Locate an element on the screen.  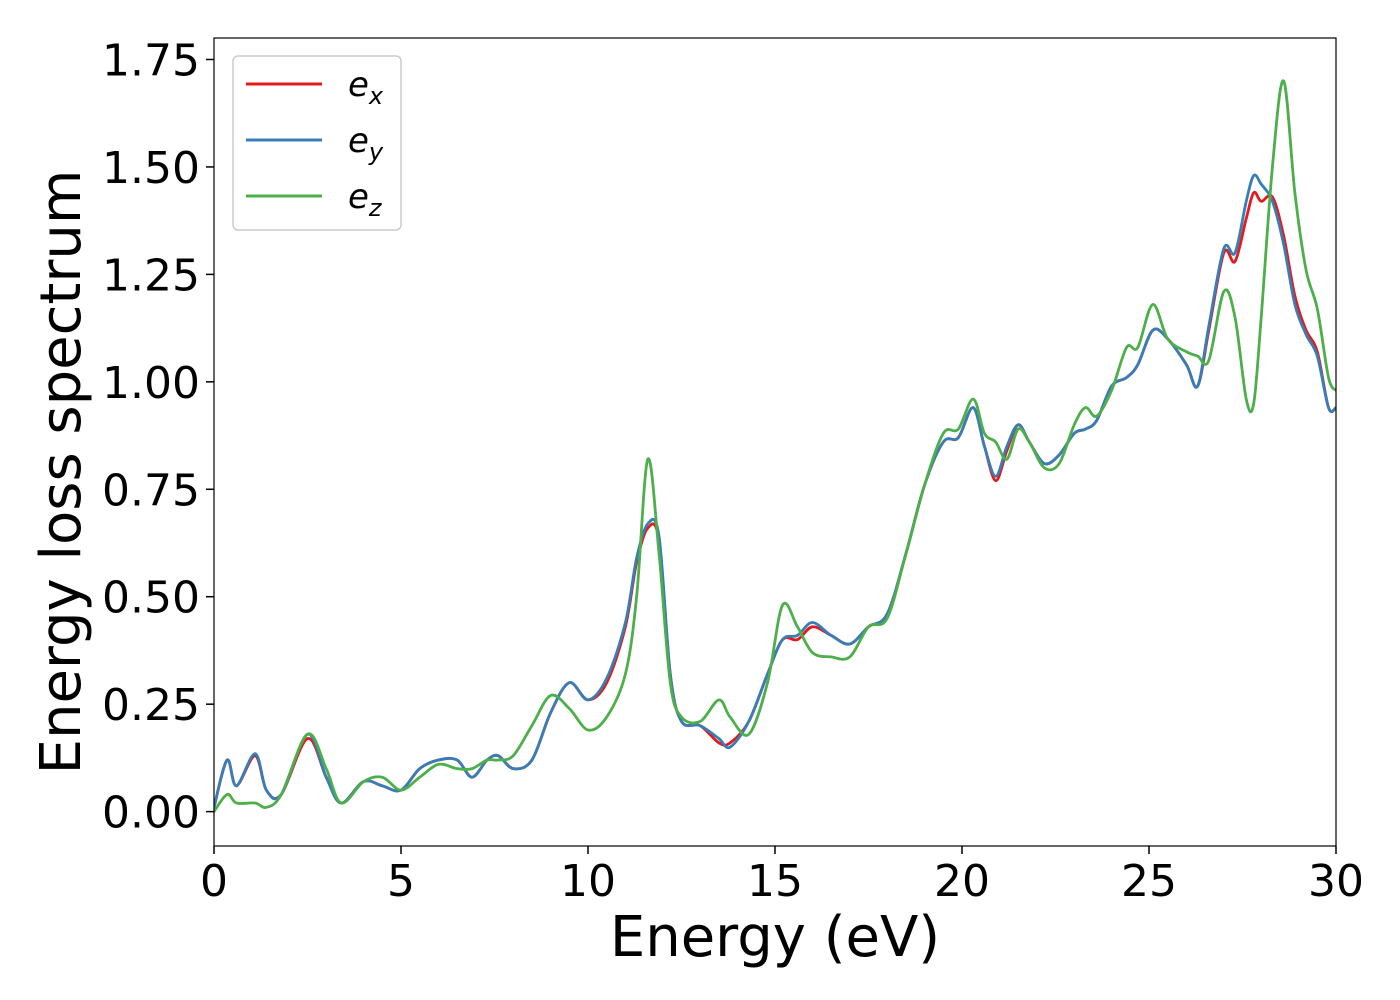
y-tick-label: 0.75 is located at coordinates (151, 490).